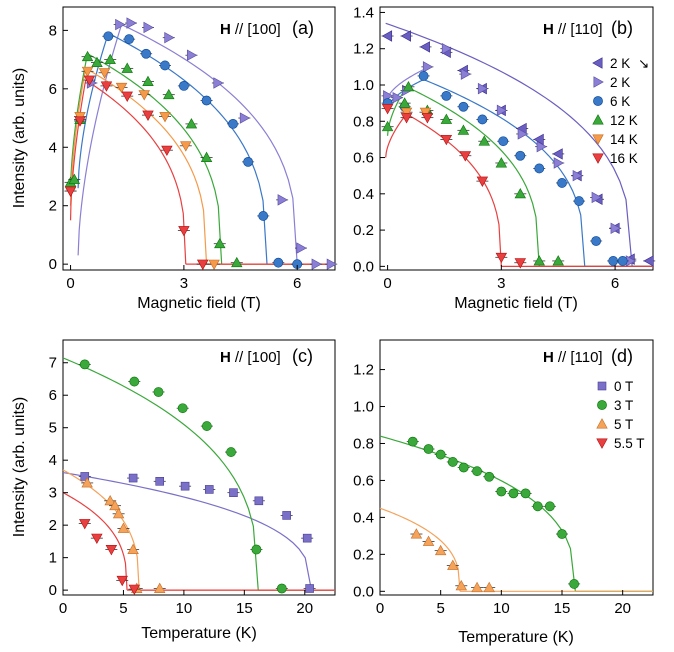 This screenshot has height=652, width=674. What do you see at coordinates (501, 608) in the screenshot?
I see `x-tick-label: 10` at bounding box center [501, 608].